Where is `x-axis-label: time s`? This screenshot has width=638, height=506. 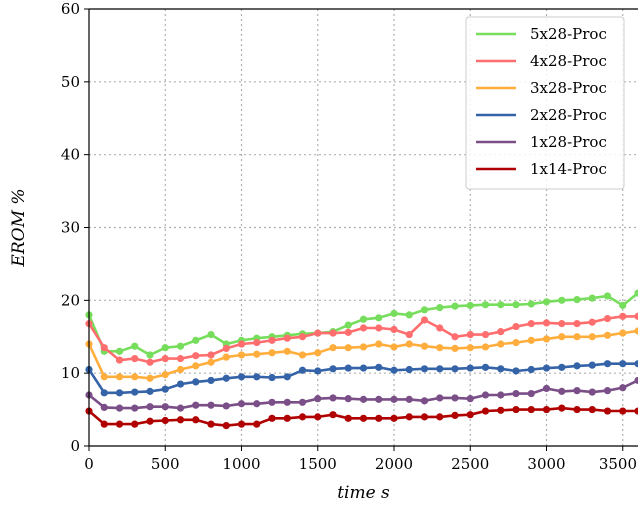 x-axis-label: time s is located at coordinates (363, 493).